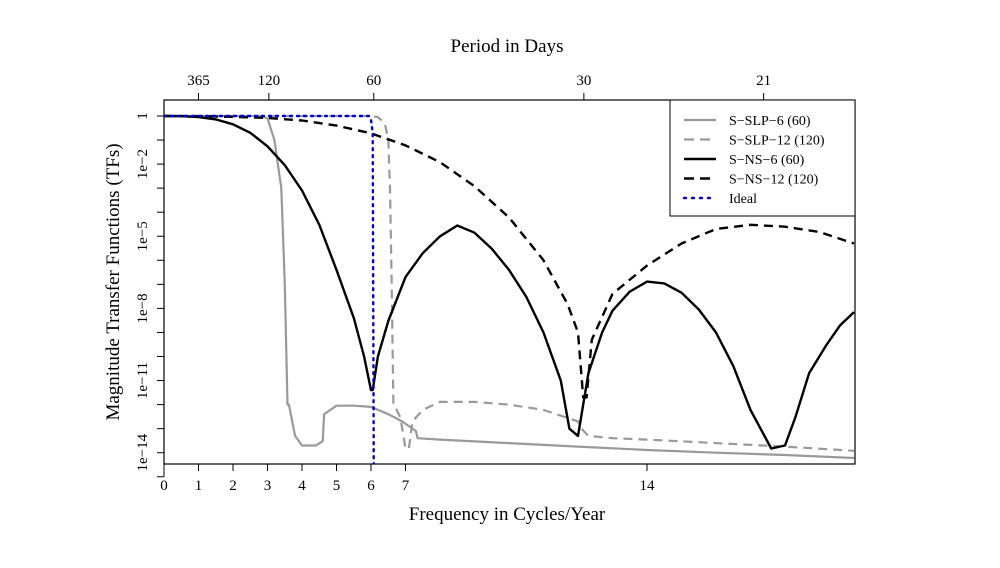 The height and width of the screenshot is (568, 1000). Describe the element at coordinates (777, 141) in the screenshot. I see `legend-label: S−SLP−12 (120)` at that location.